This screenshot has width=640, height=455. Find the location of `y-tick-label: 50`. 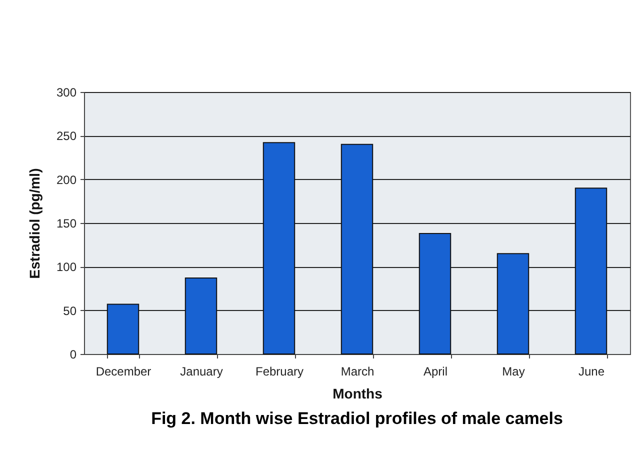

y-tick-label: 50 is located at coordinates (70, 311).